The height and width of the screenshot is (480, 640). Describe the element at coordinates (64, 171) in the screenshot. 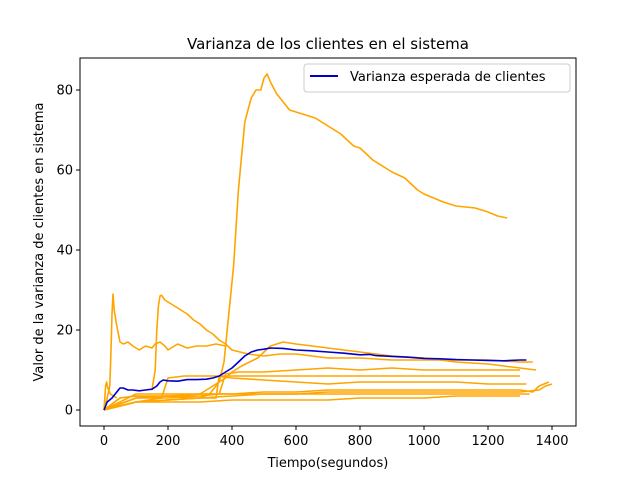

I see `y-tick-label: 60` at that location.